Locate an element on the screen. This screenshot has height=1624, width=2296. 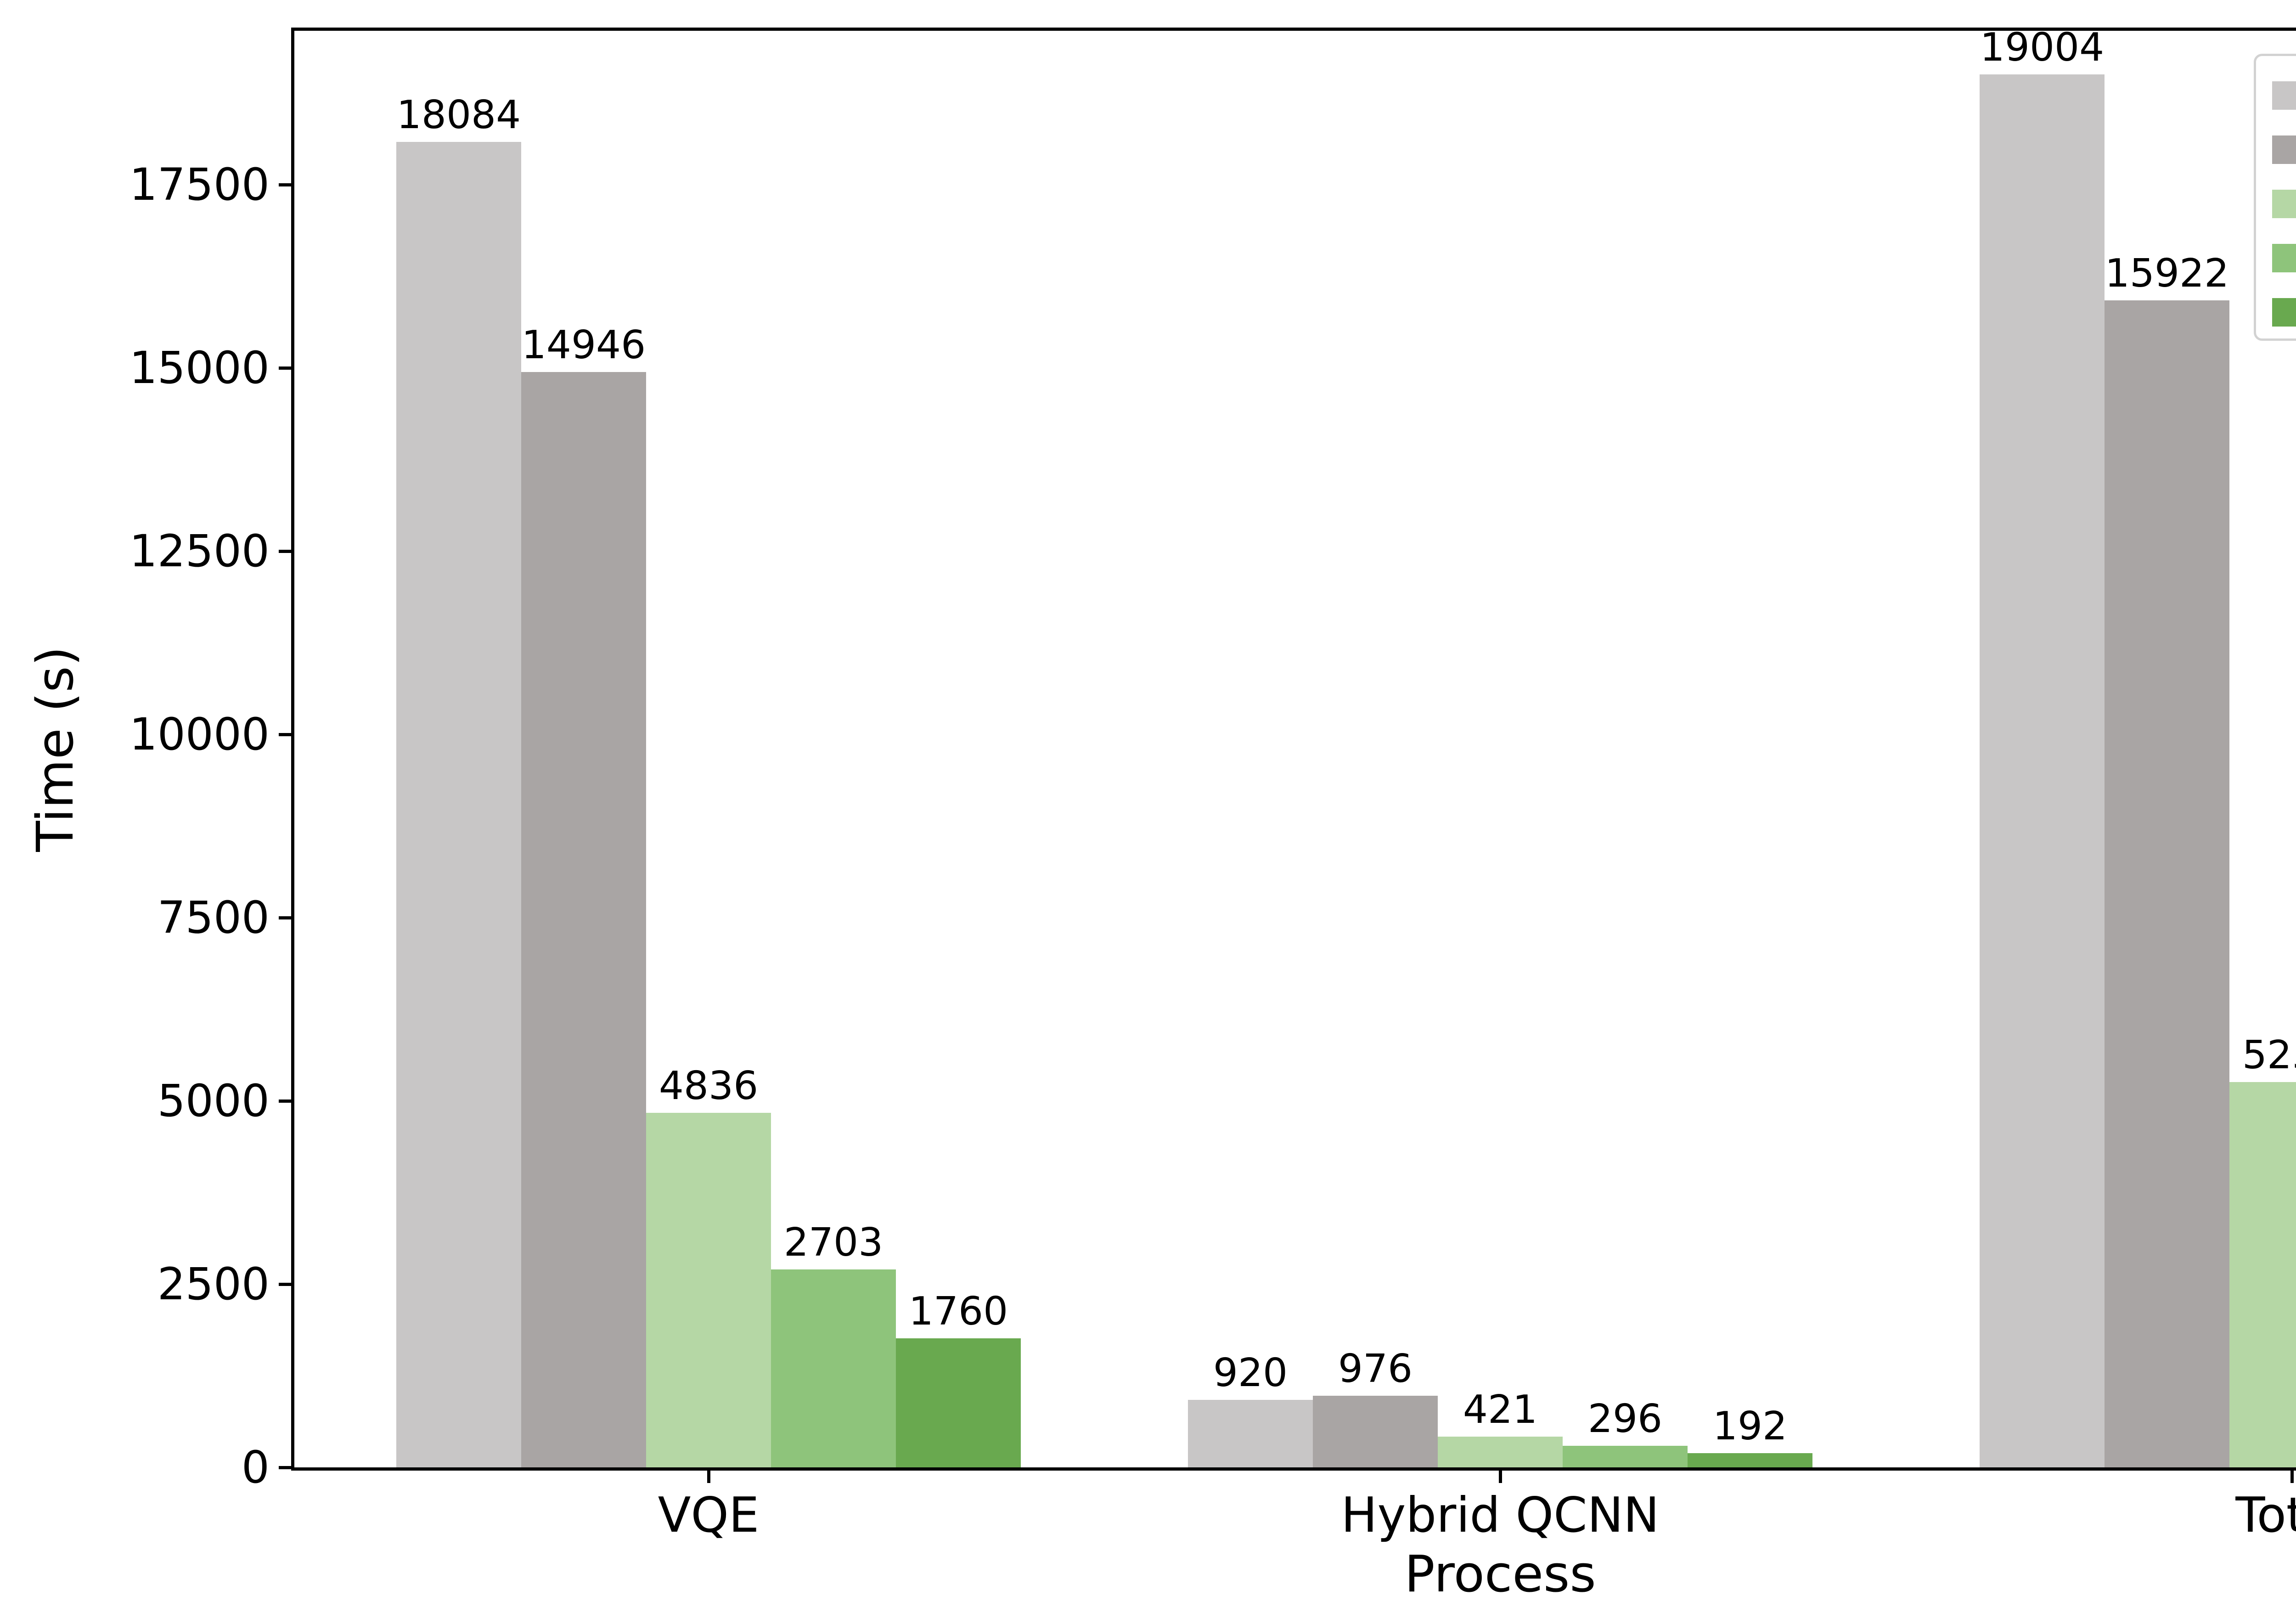
y-tick-label: 15000 is located at coordinates (200, 368).